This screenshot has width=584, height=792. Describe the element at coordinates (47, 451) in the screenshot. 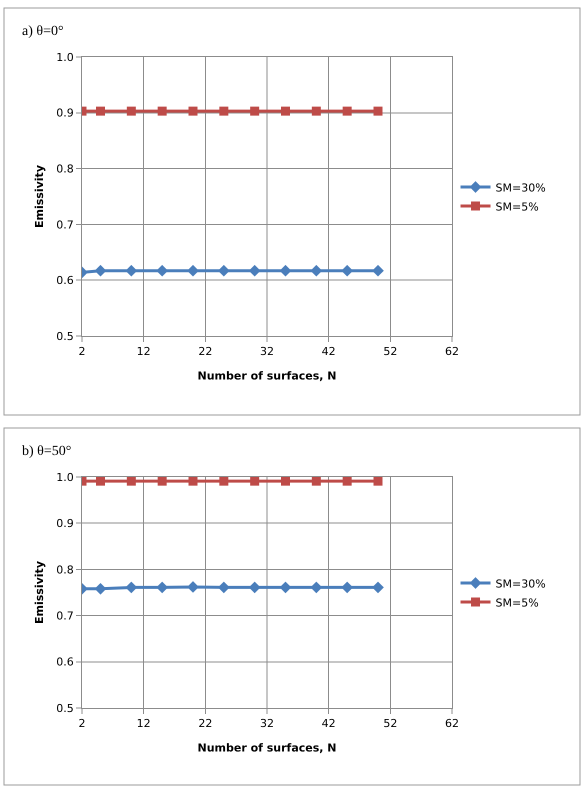

I see `chart-title: b) θ=50°` at that location.